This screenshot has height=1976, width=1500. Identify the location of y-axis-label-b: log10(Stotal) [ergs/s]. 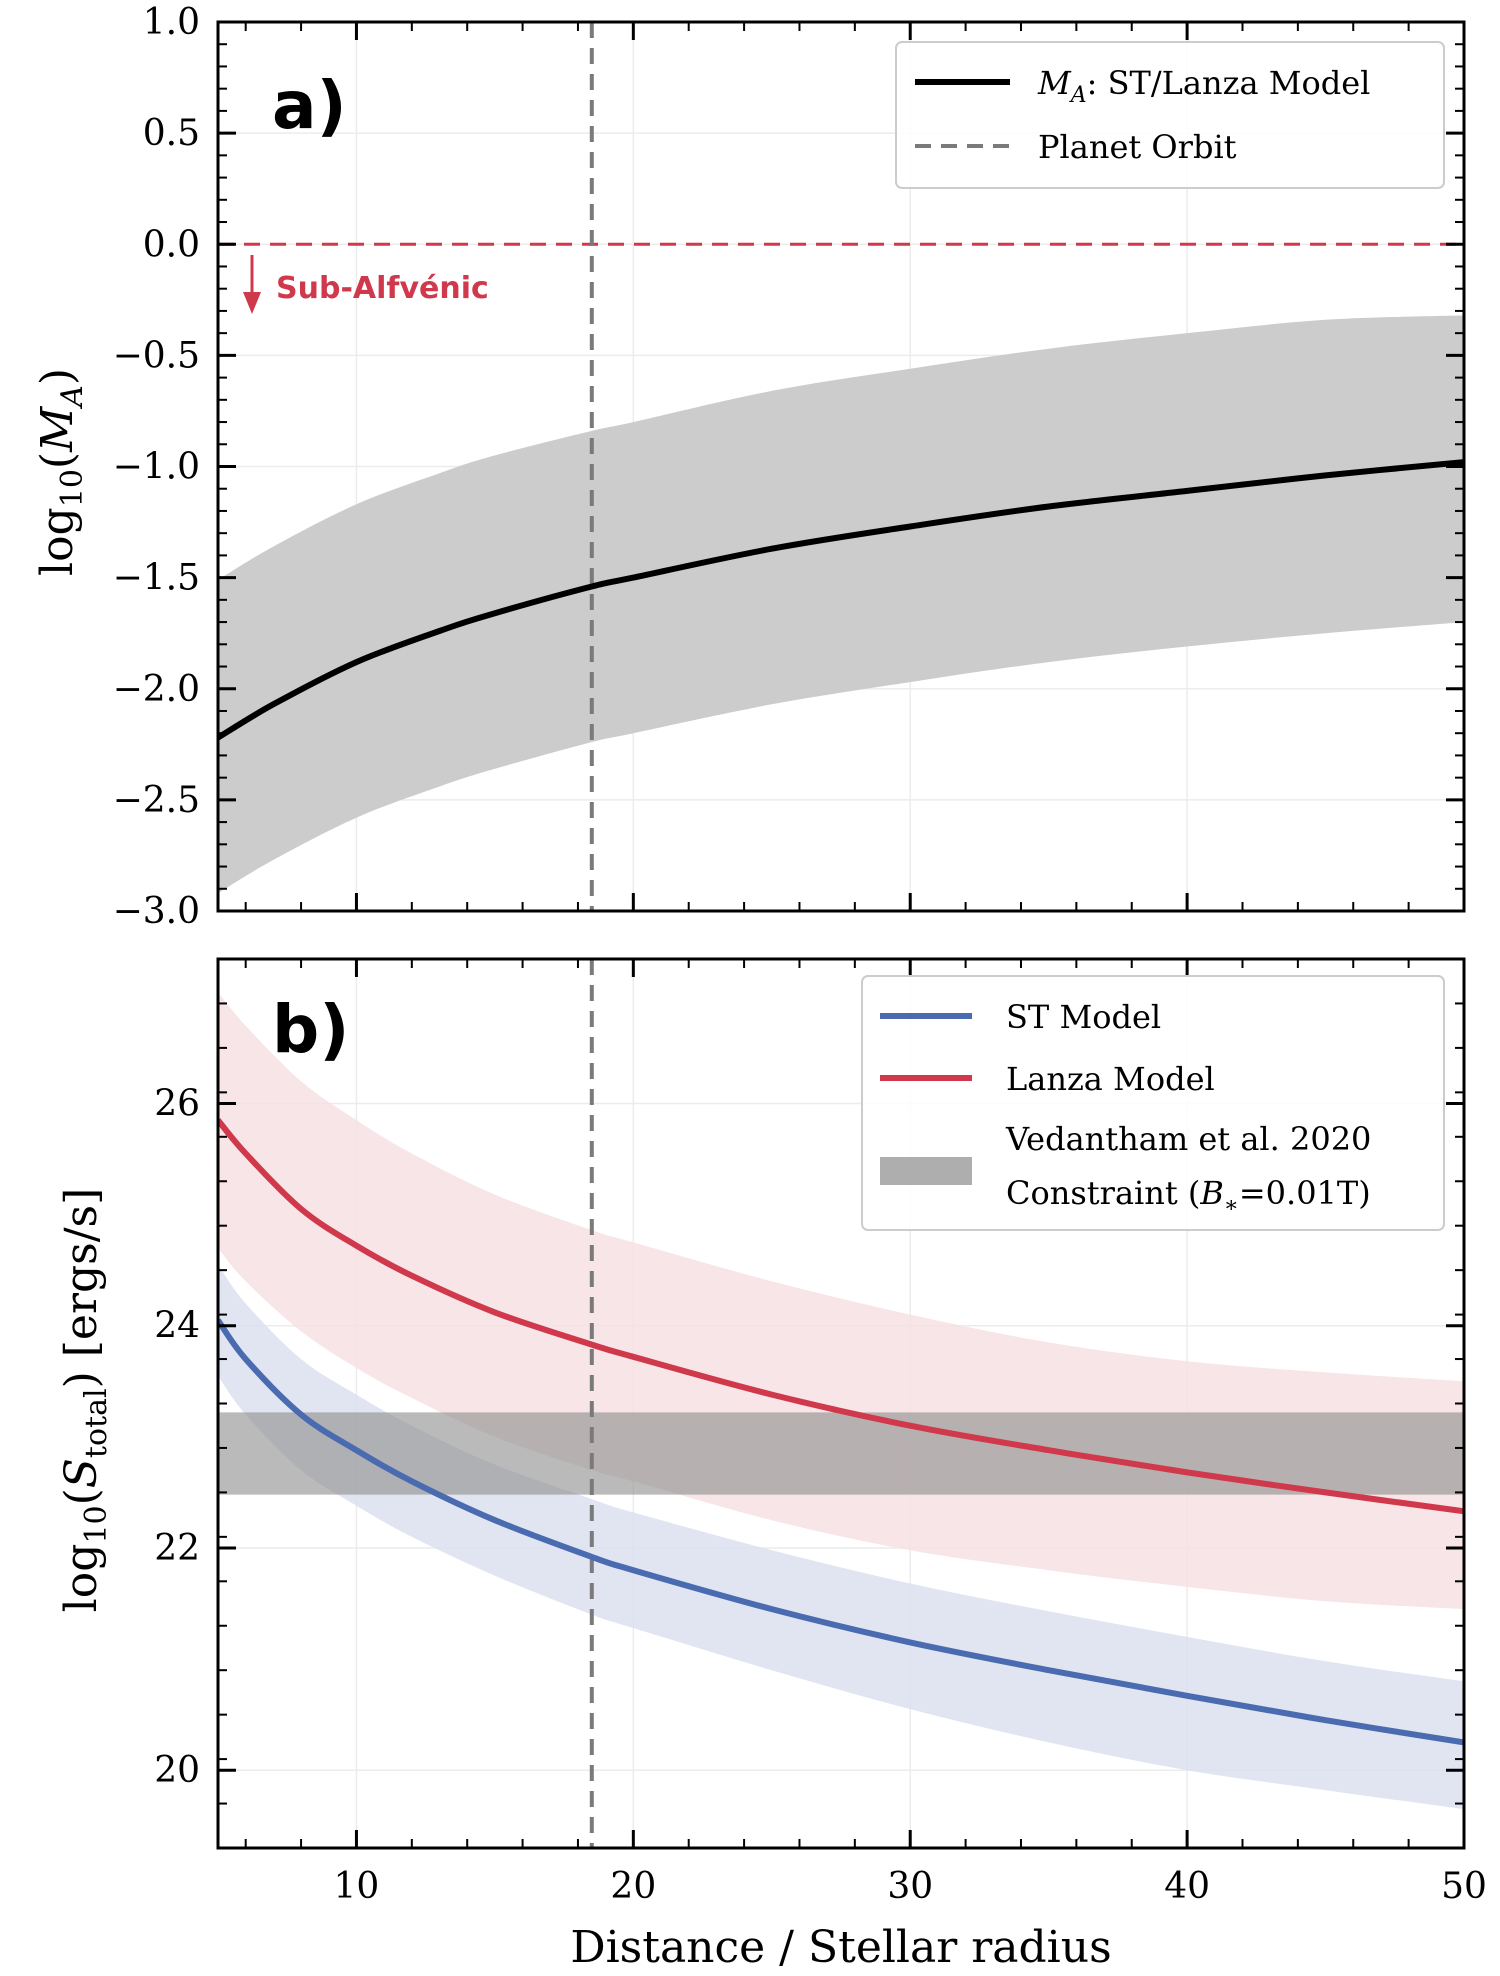
(85, 1400).